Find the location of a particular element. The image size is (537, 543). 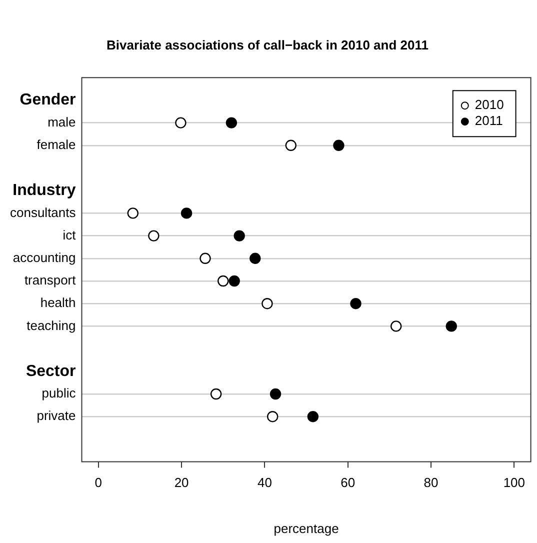

legend-label: 2010 is located at coordinates (489, 104).